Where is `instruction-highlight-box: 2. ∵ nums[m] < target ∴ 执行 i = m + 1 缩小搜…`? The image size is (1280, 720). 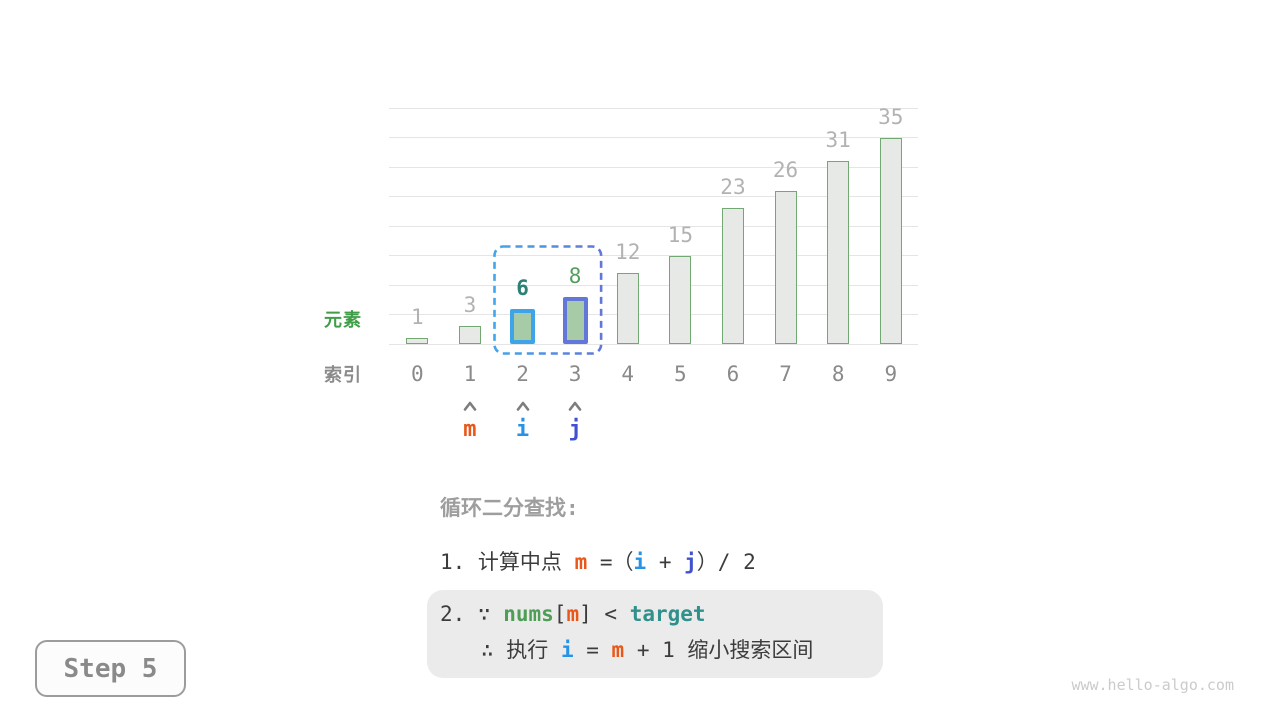
instruction-highlight-box: 2. ∵ nums[m] < target ∴ 执行 i = m + 1 缩小搜… is located at coordinates (655, 634).